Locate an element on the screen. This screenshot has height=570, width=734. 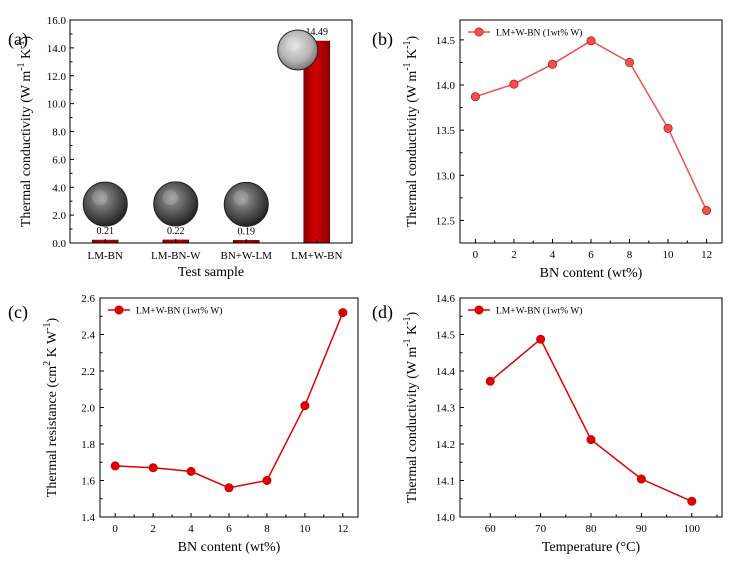
panel-label: (a) is located at coordinates (18, 39).